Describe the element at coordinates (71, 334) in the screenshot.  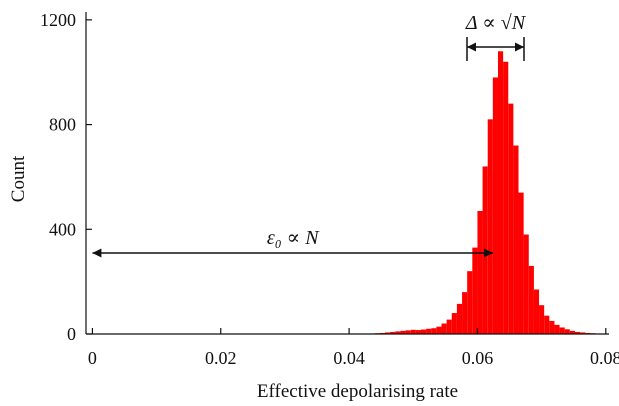
I see `y-tick-label: 0` at that location.